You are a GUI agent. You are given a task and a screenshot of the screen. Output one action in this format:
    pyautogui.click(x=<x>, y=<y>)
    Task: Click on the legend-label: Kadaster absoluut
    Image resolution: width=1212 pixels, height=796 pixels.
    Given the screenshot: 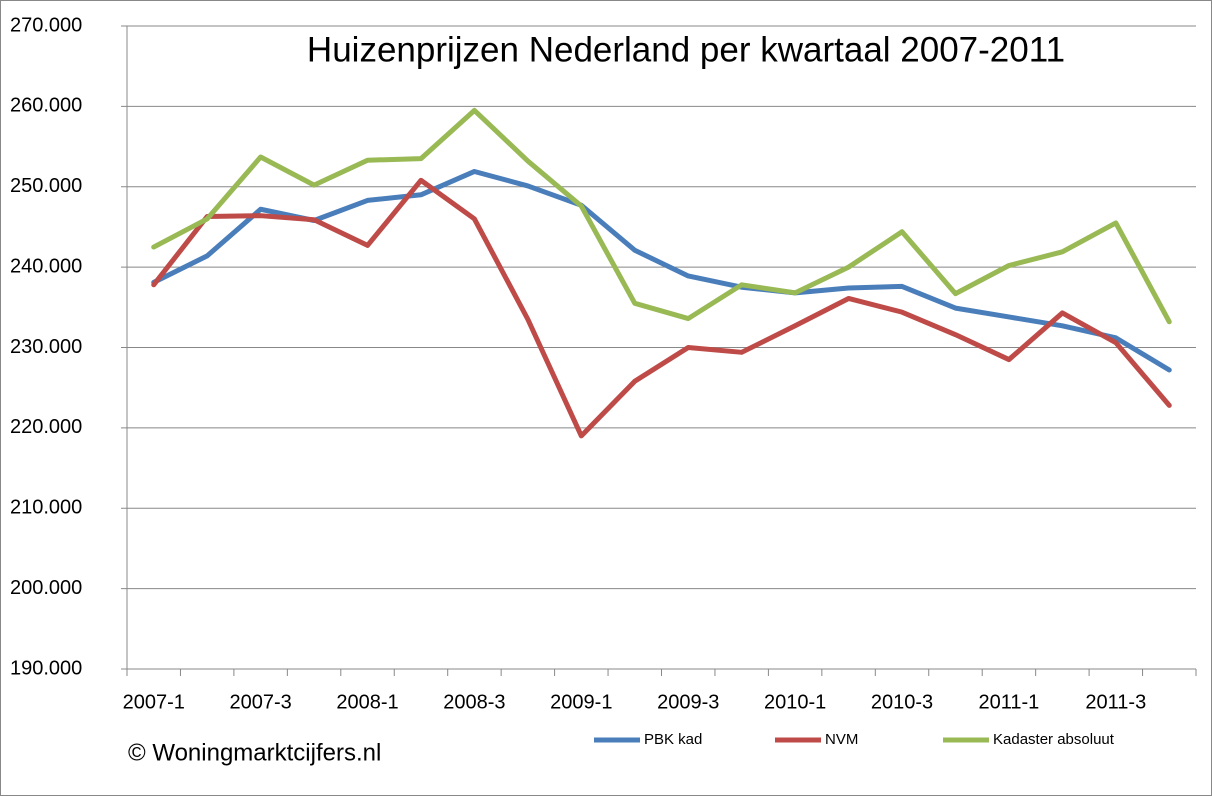 What is the action you would take?
    pyautogui.click(x=1054, y=739)
    